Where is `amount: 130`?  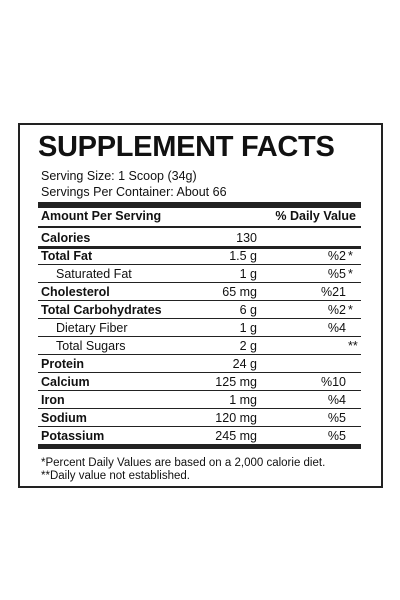 amount: 130 is located at coordinates (246, 238).